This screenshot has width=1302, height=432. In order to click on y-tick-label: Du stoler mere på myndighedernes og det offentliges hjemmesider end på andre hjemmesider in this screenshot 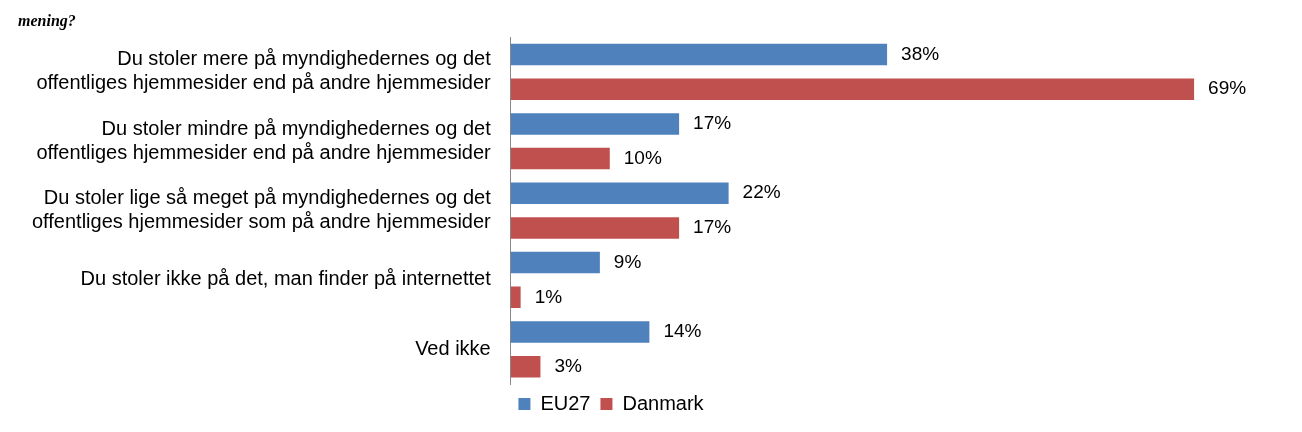, I will do `click(264, 70)`.